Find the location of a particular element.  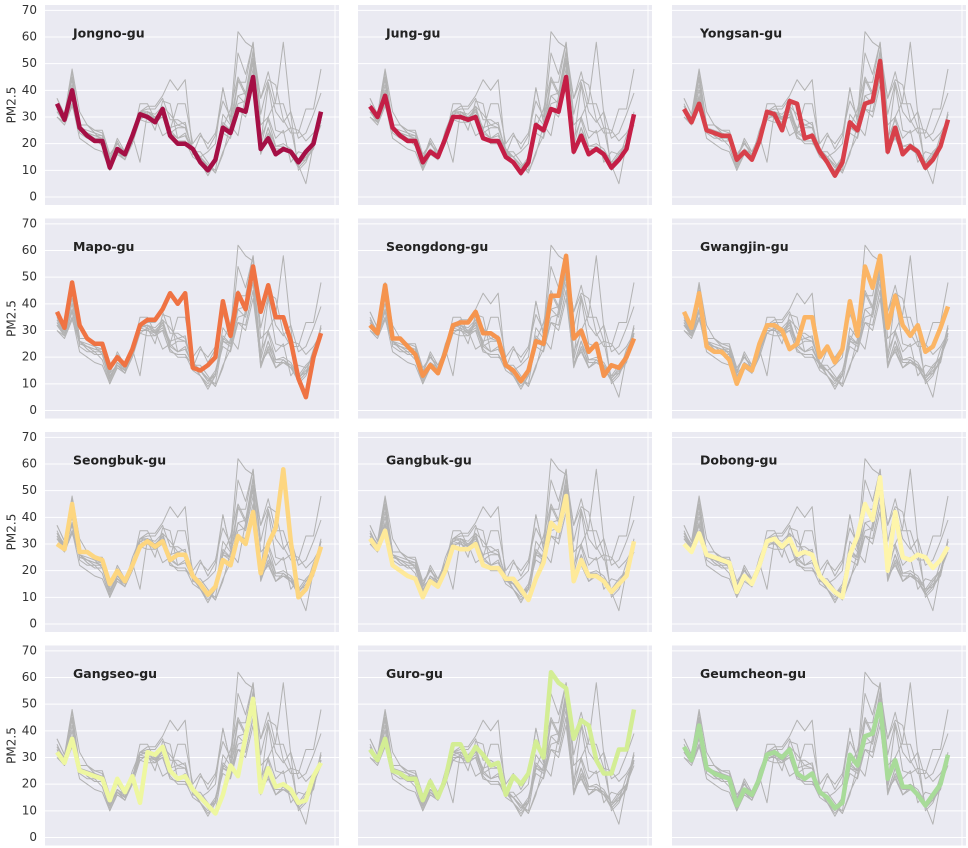

panel-title: Jongno-gu is located at coordinates (108, 33).